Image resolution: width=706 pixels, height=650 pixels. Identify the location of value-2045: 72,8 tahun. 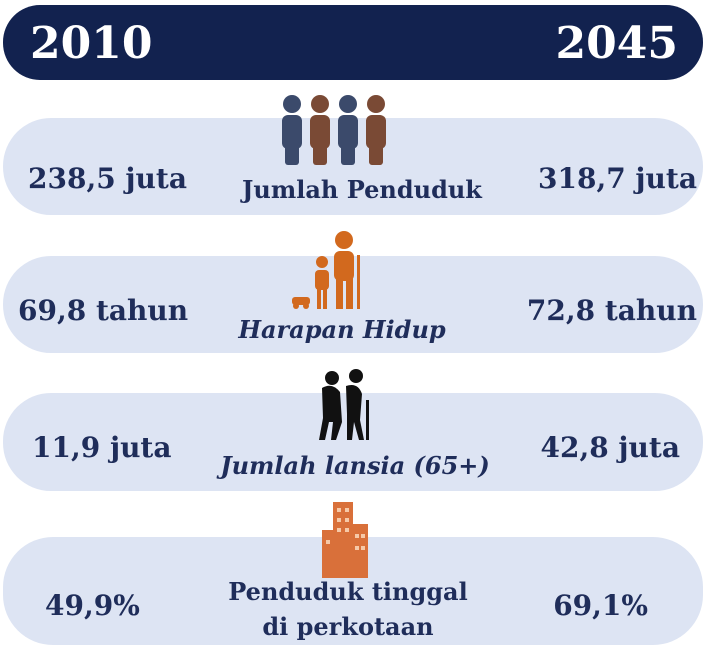
(612, 310).